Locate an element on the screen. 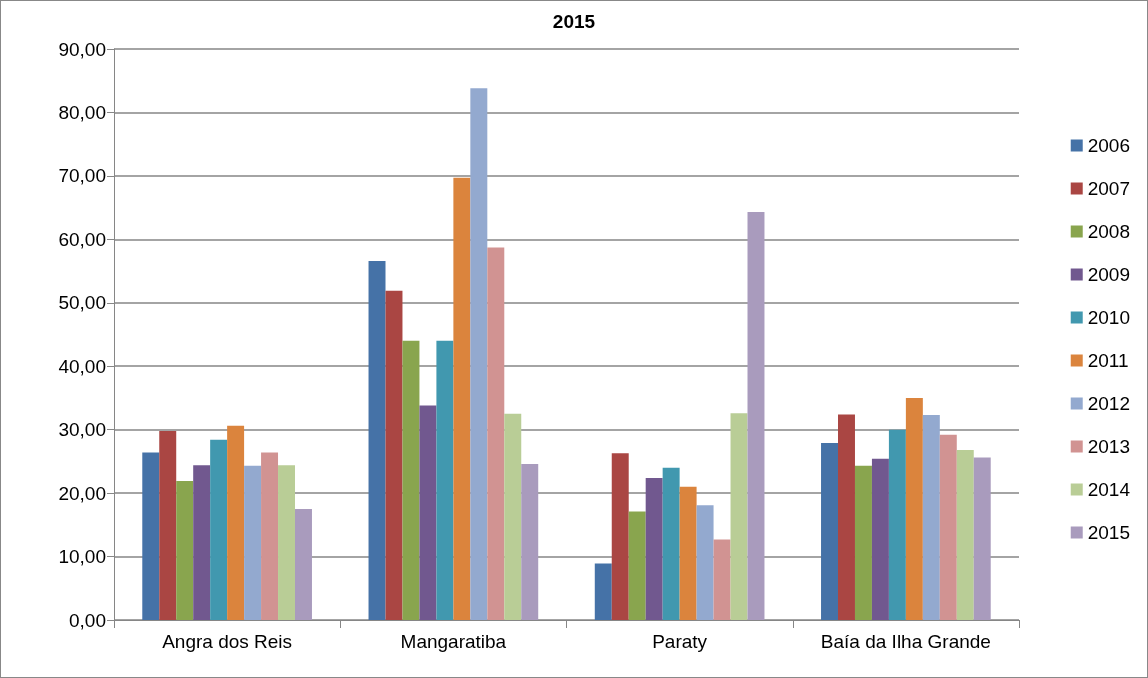  legend-label: 2009 is located at coordinates (1109, 274).